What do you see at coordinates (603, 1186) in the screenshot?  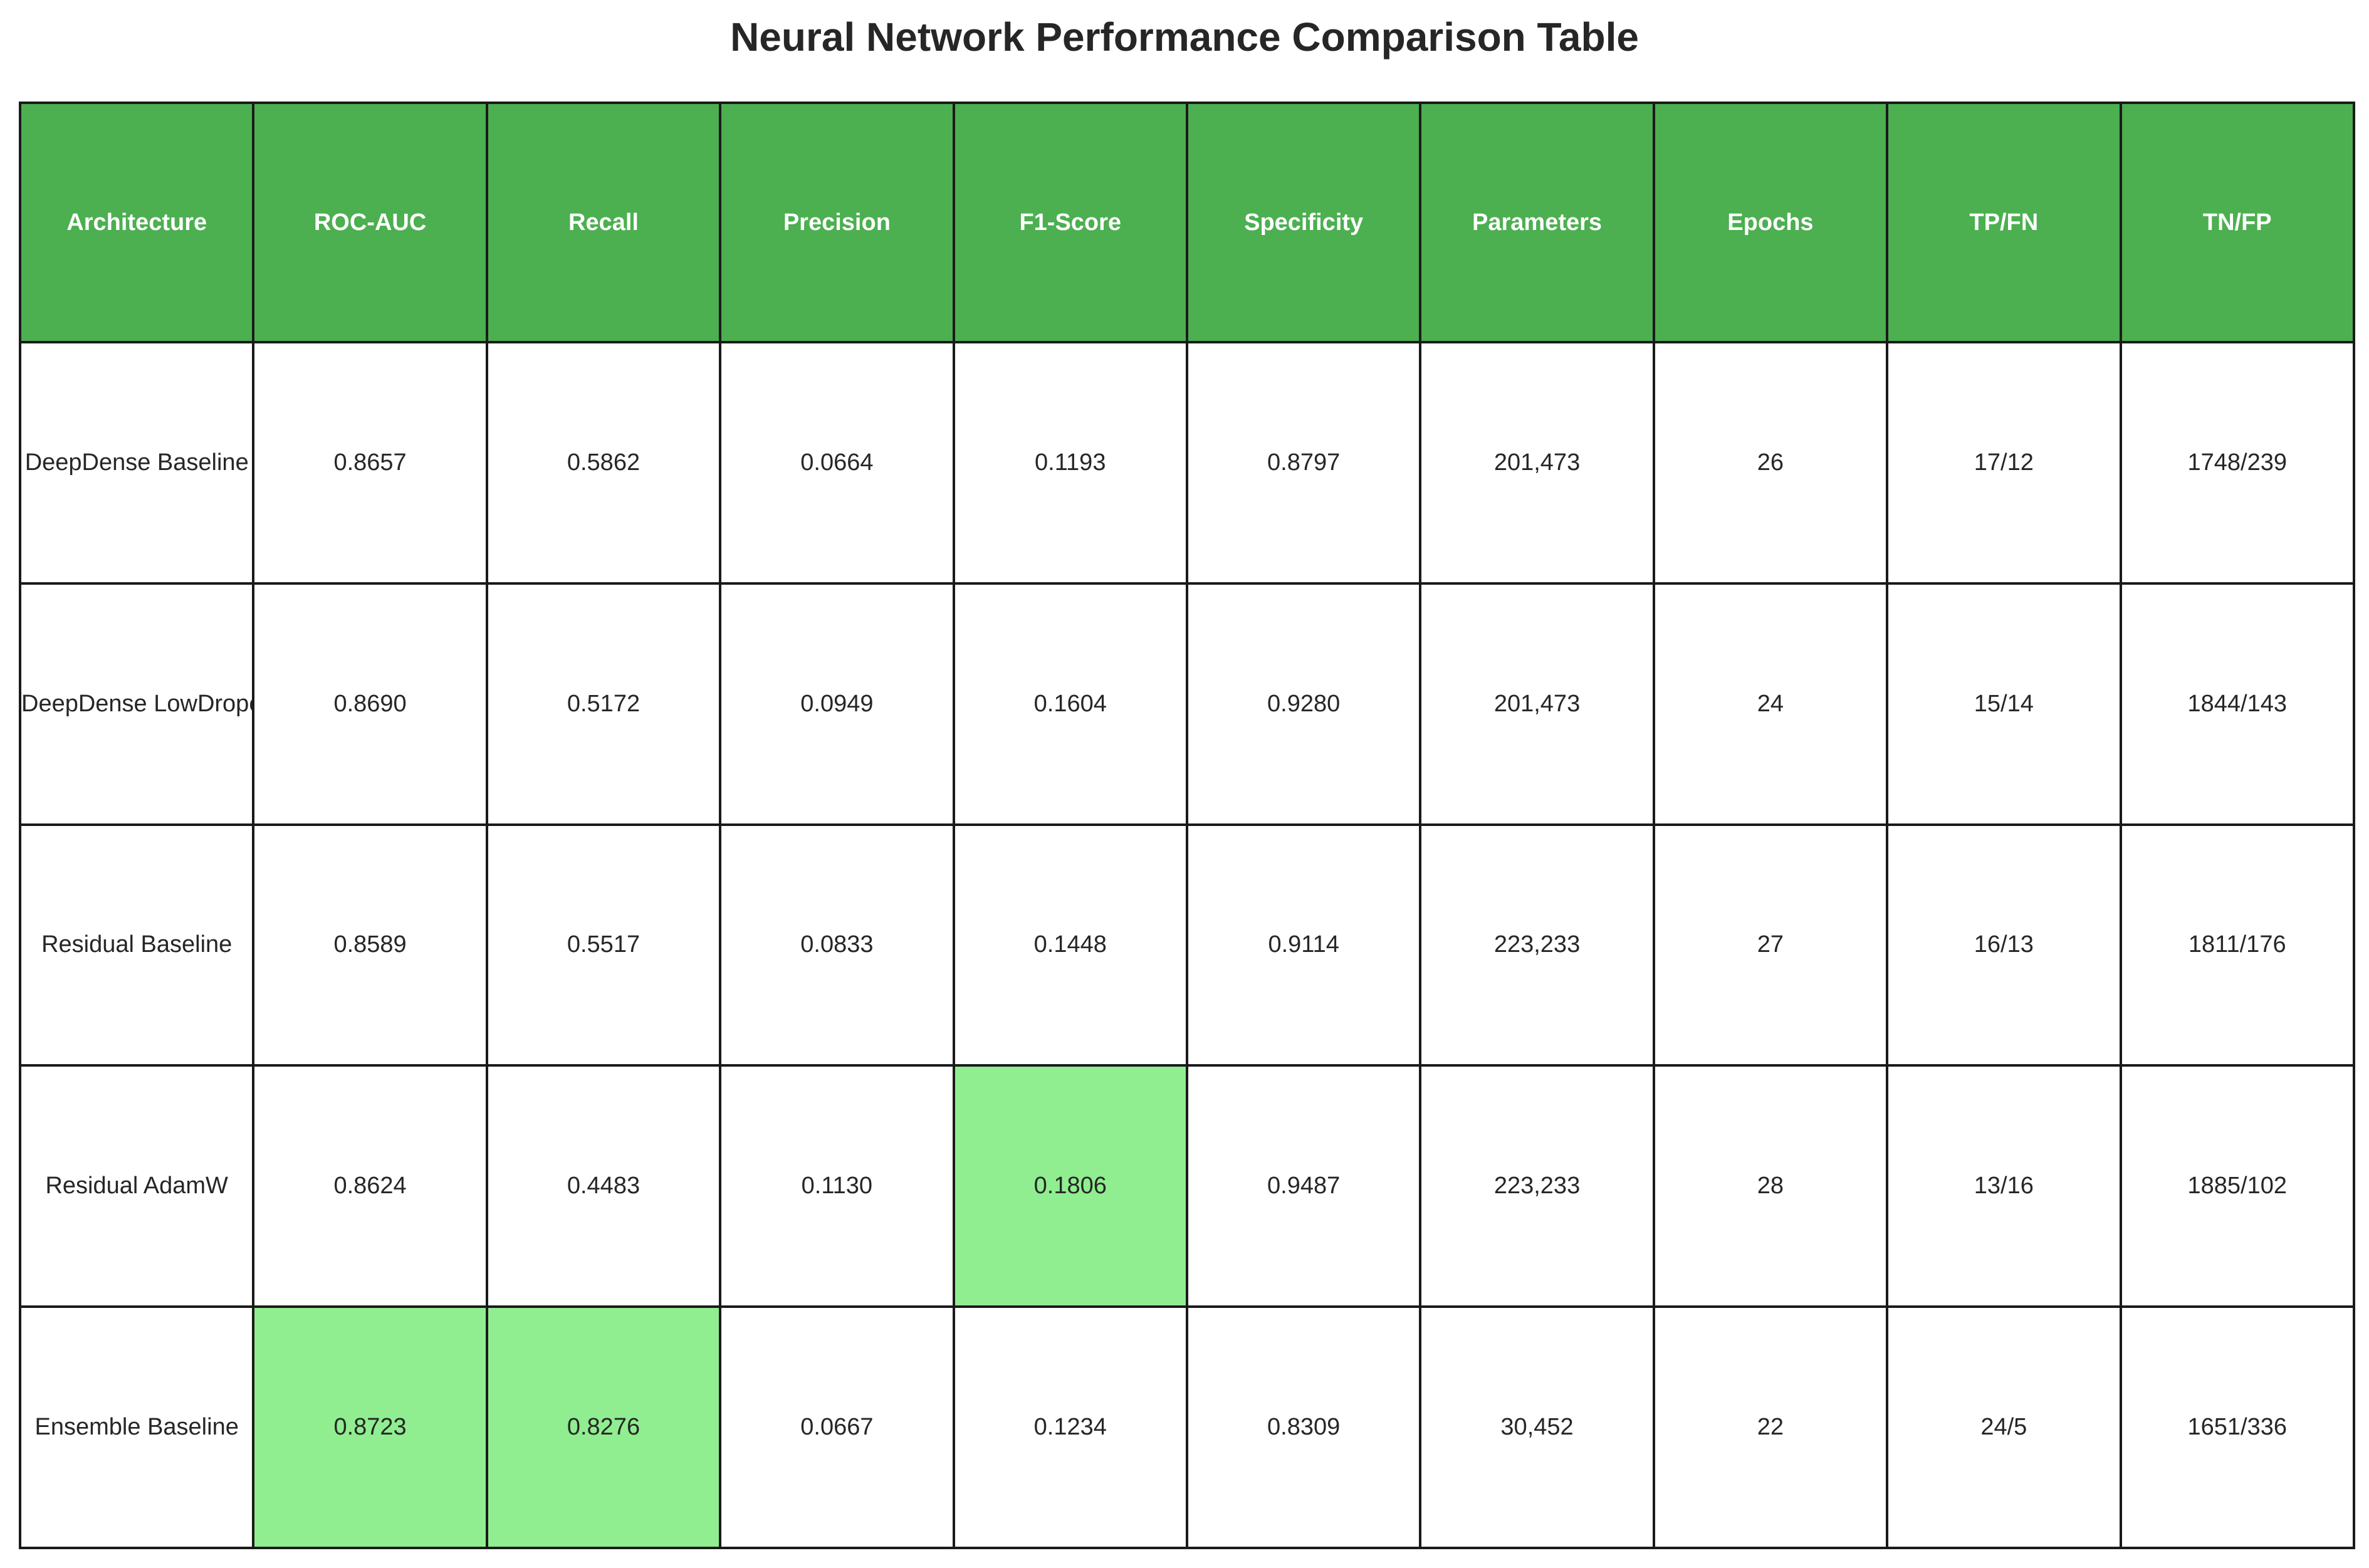 I see `table-cell: 0.4483` at bounding box center [603, 1186].